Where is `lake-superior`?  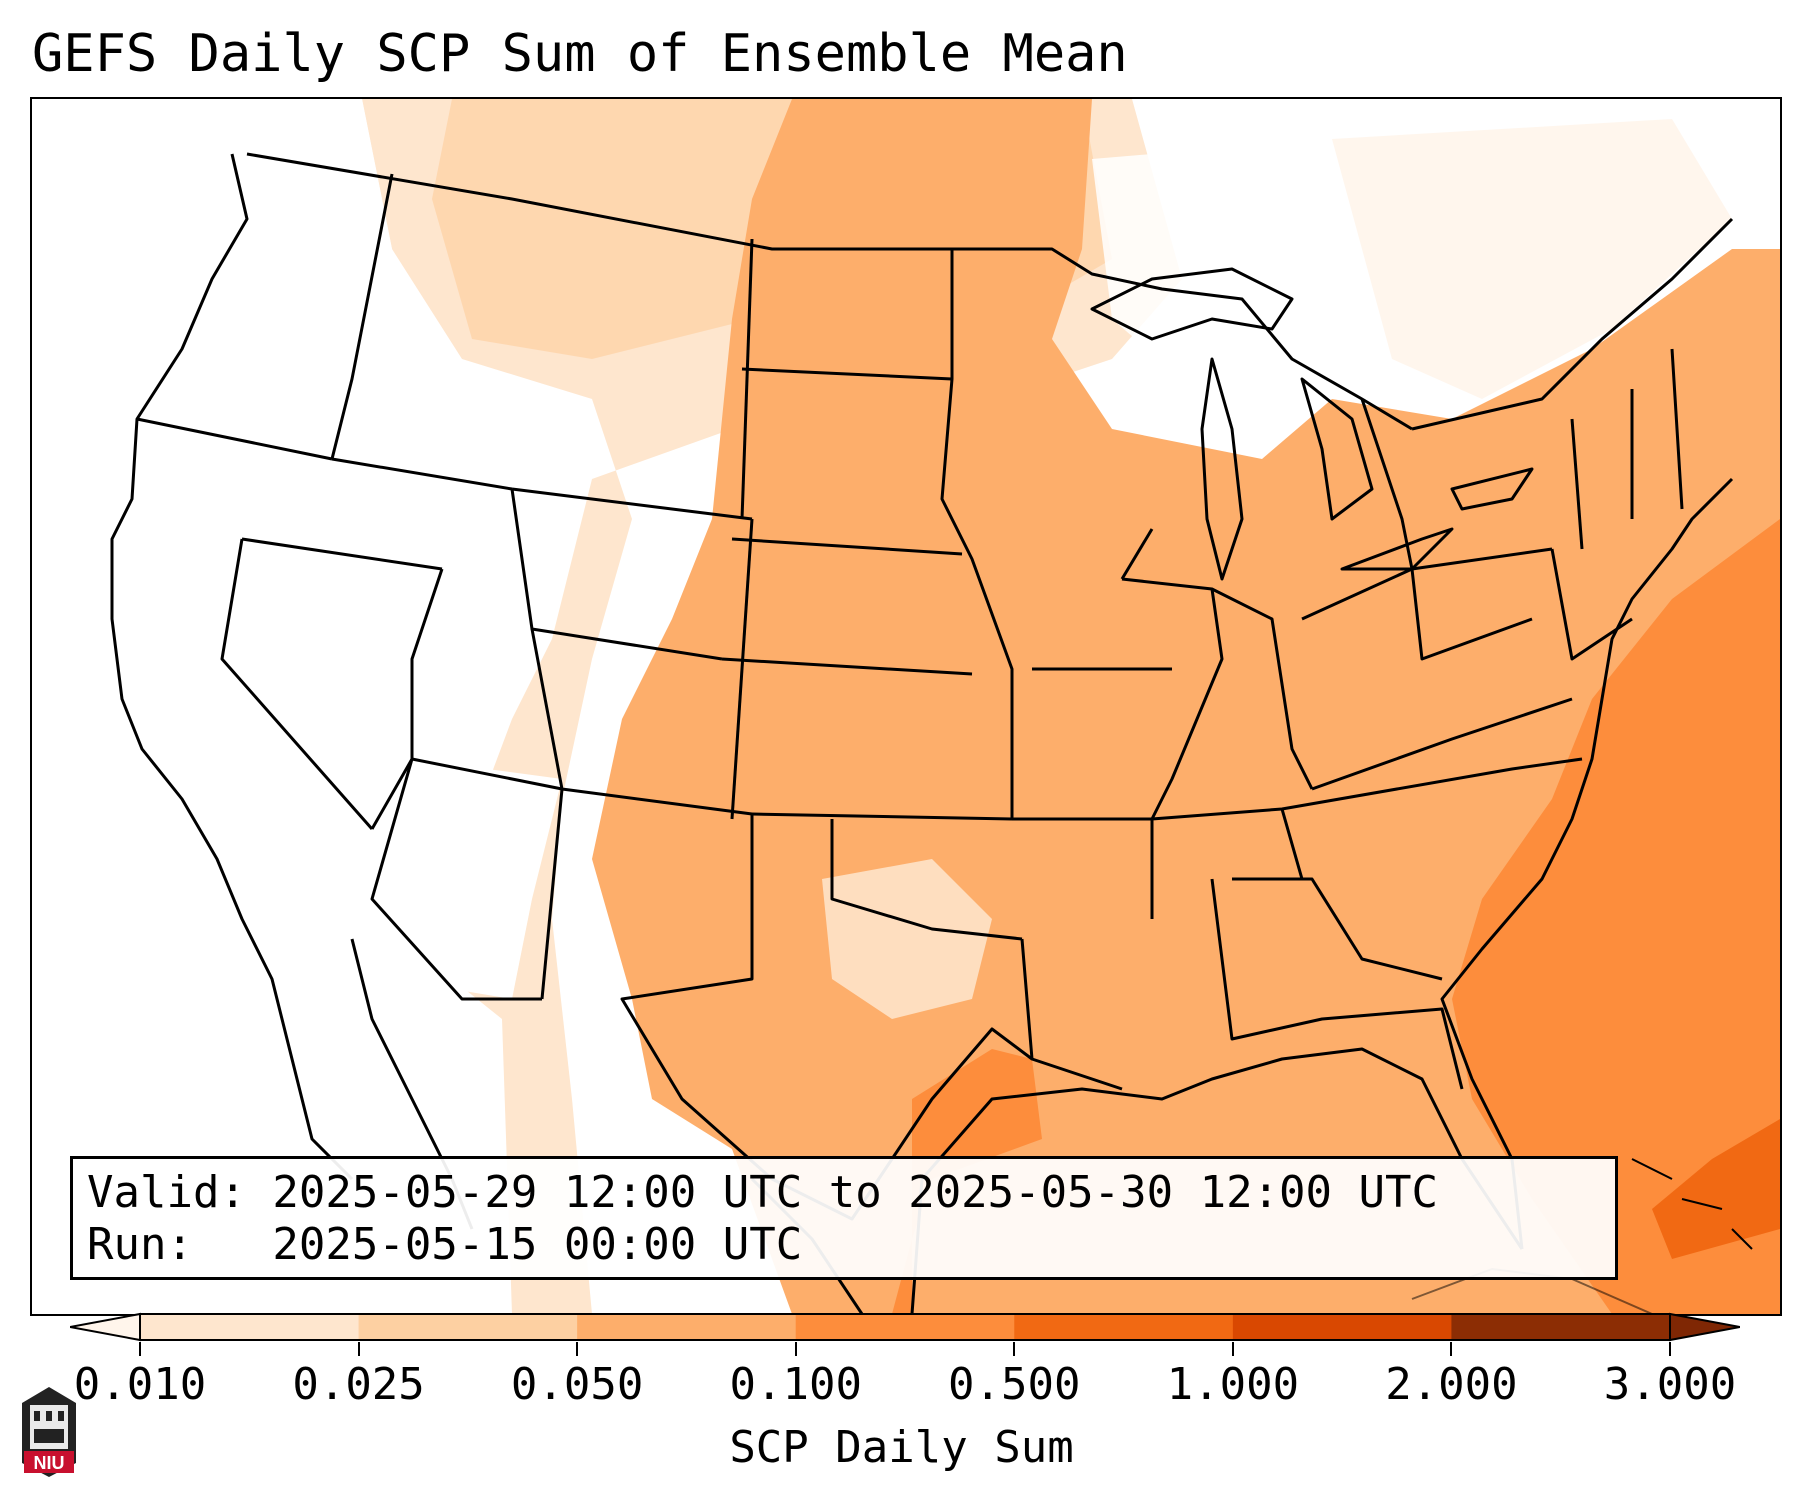 lake-superior is located at coordinates (1192, 304).